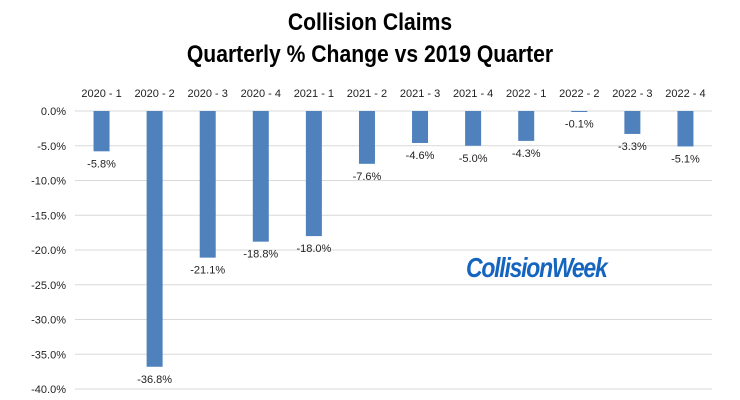 The height and width of the screenshot is (400, 740). Describe the element at coordinates (367, 94) in the screenshot. I see `category-label: 2021 - 2` at that location.